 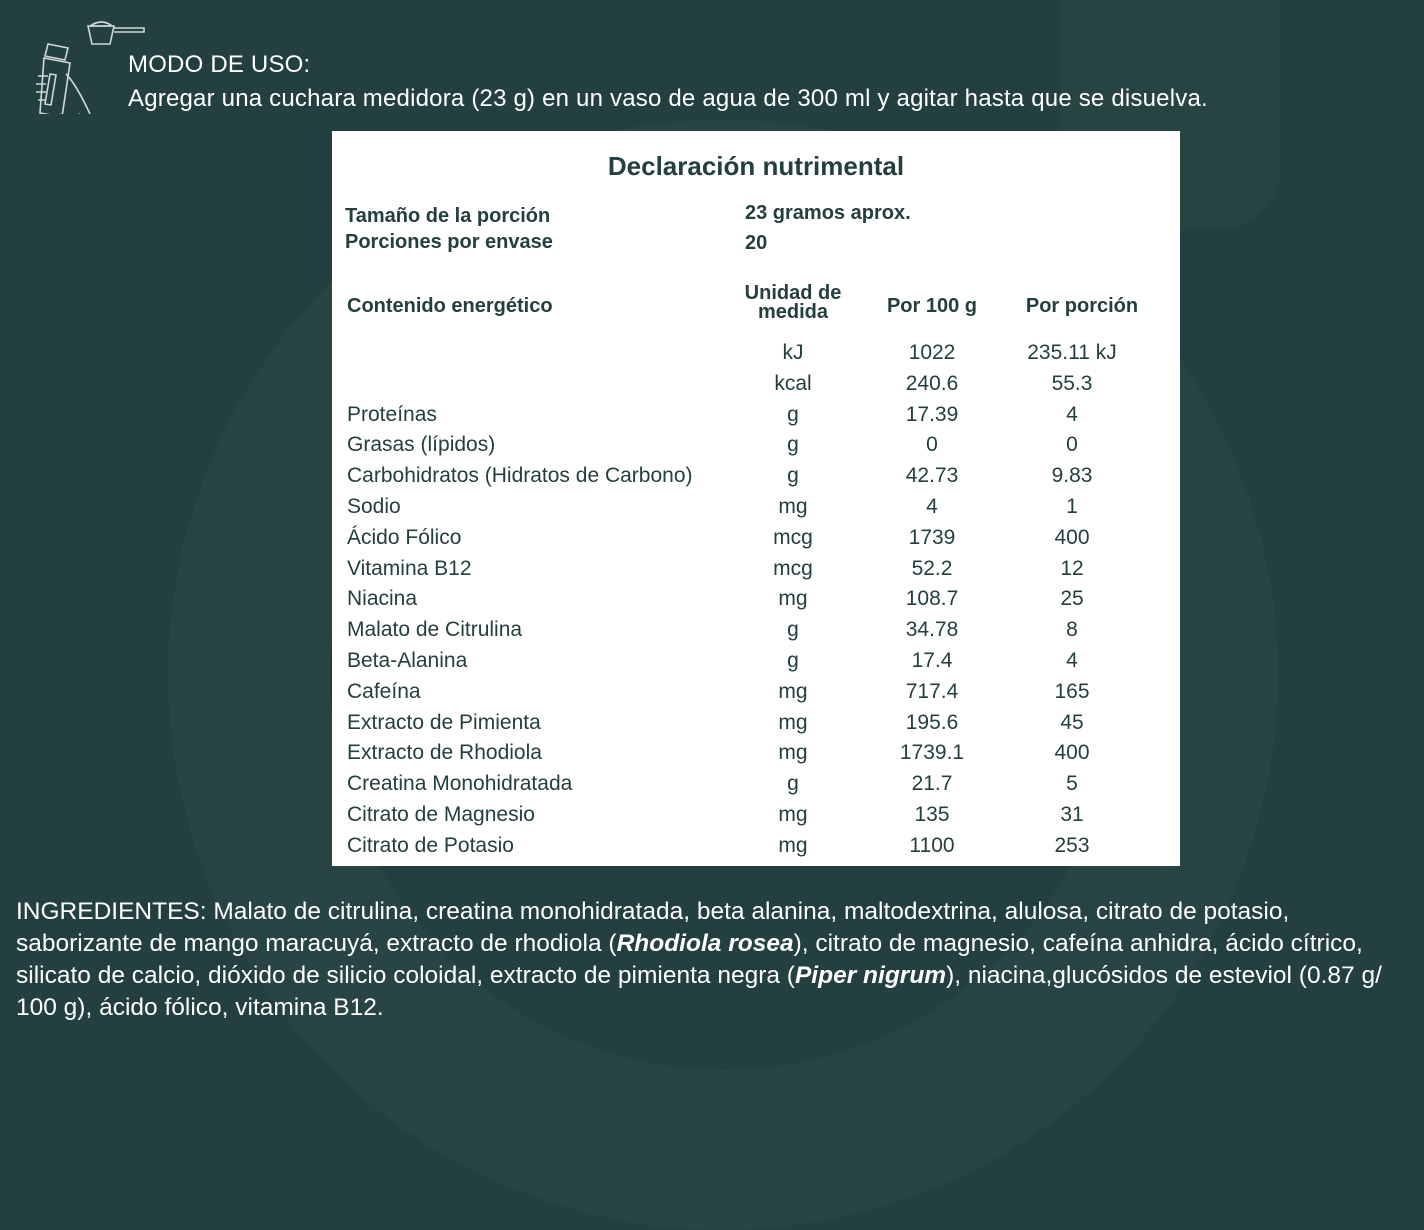 I want to click on per100-cell: 1022, so click(x=932, y=352).